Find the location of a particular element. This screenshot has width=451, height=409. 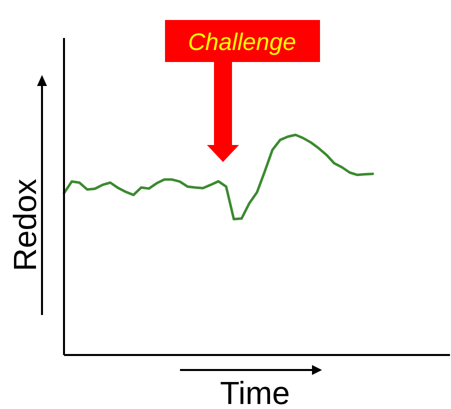

x-axis-title: Time is located at coordinates (255, 392).